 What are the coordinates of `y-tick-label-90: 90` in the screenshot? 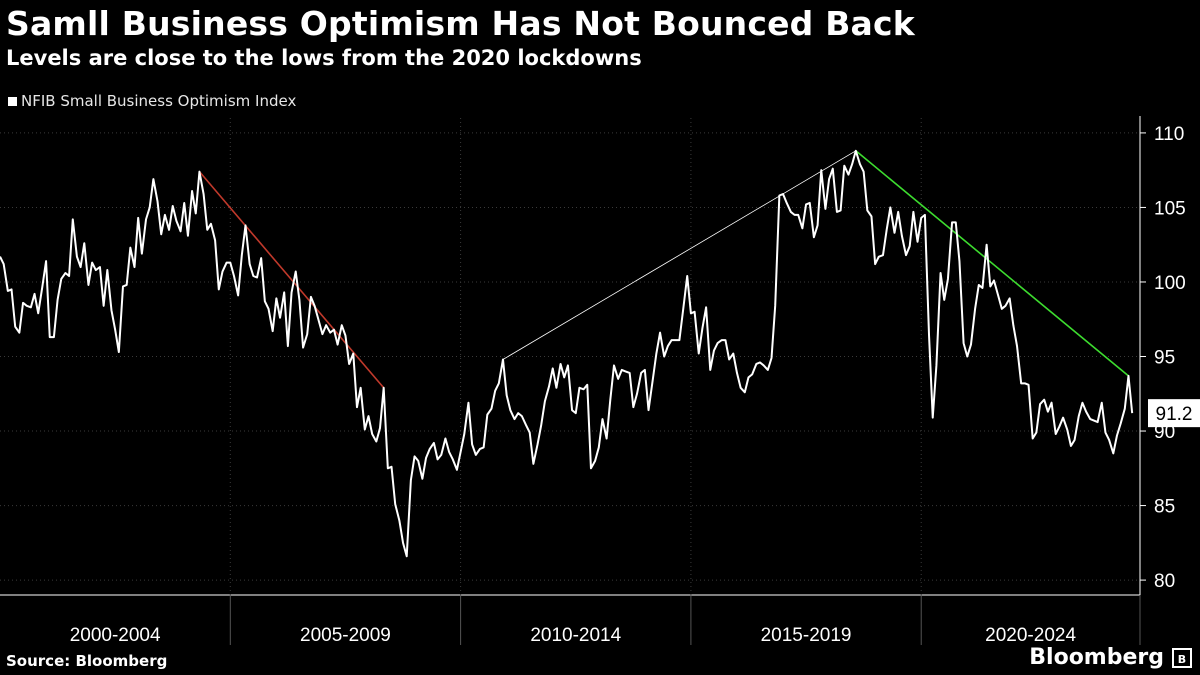 It's located at (1164, 432).